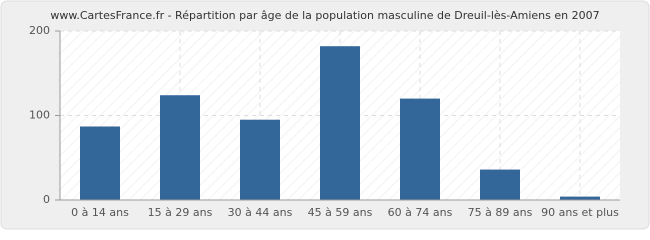 The height and width of the screenshot is (240, 650). Describe the element at coordinates (340, 212) in the screenshot. I see `x-tick-label: 45 à 59 ans` at that location.